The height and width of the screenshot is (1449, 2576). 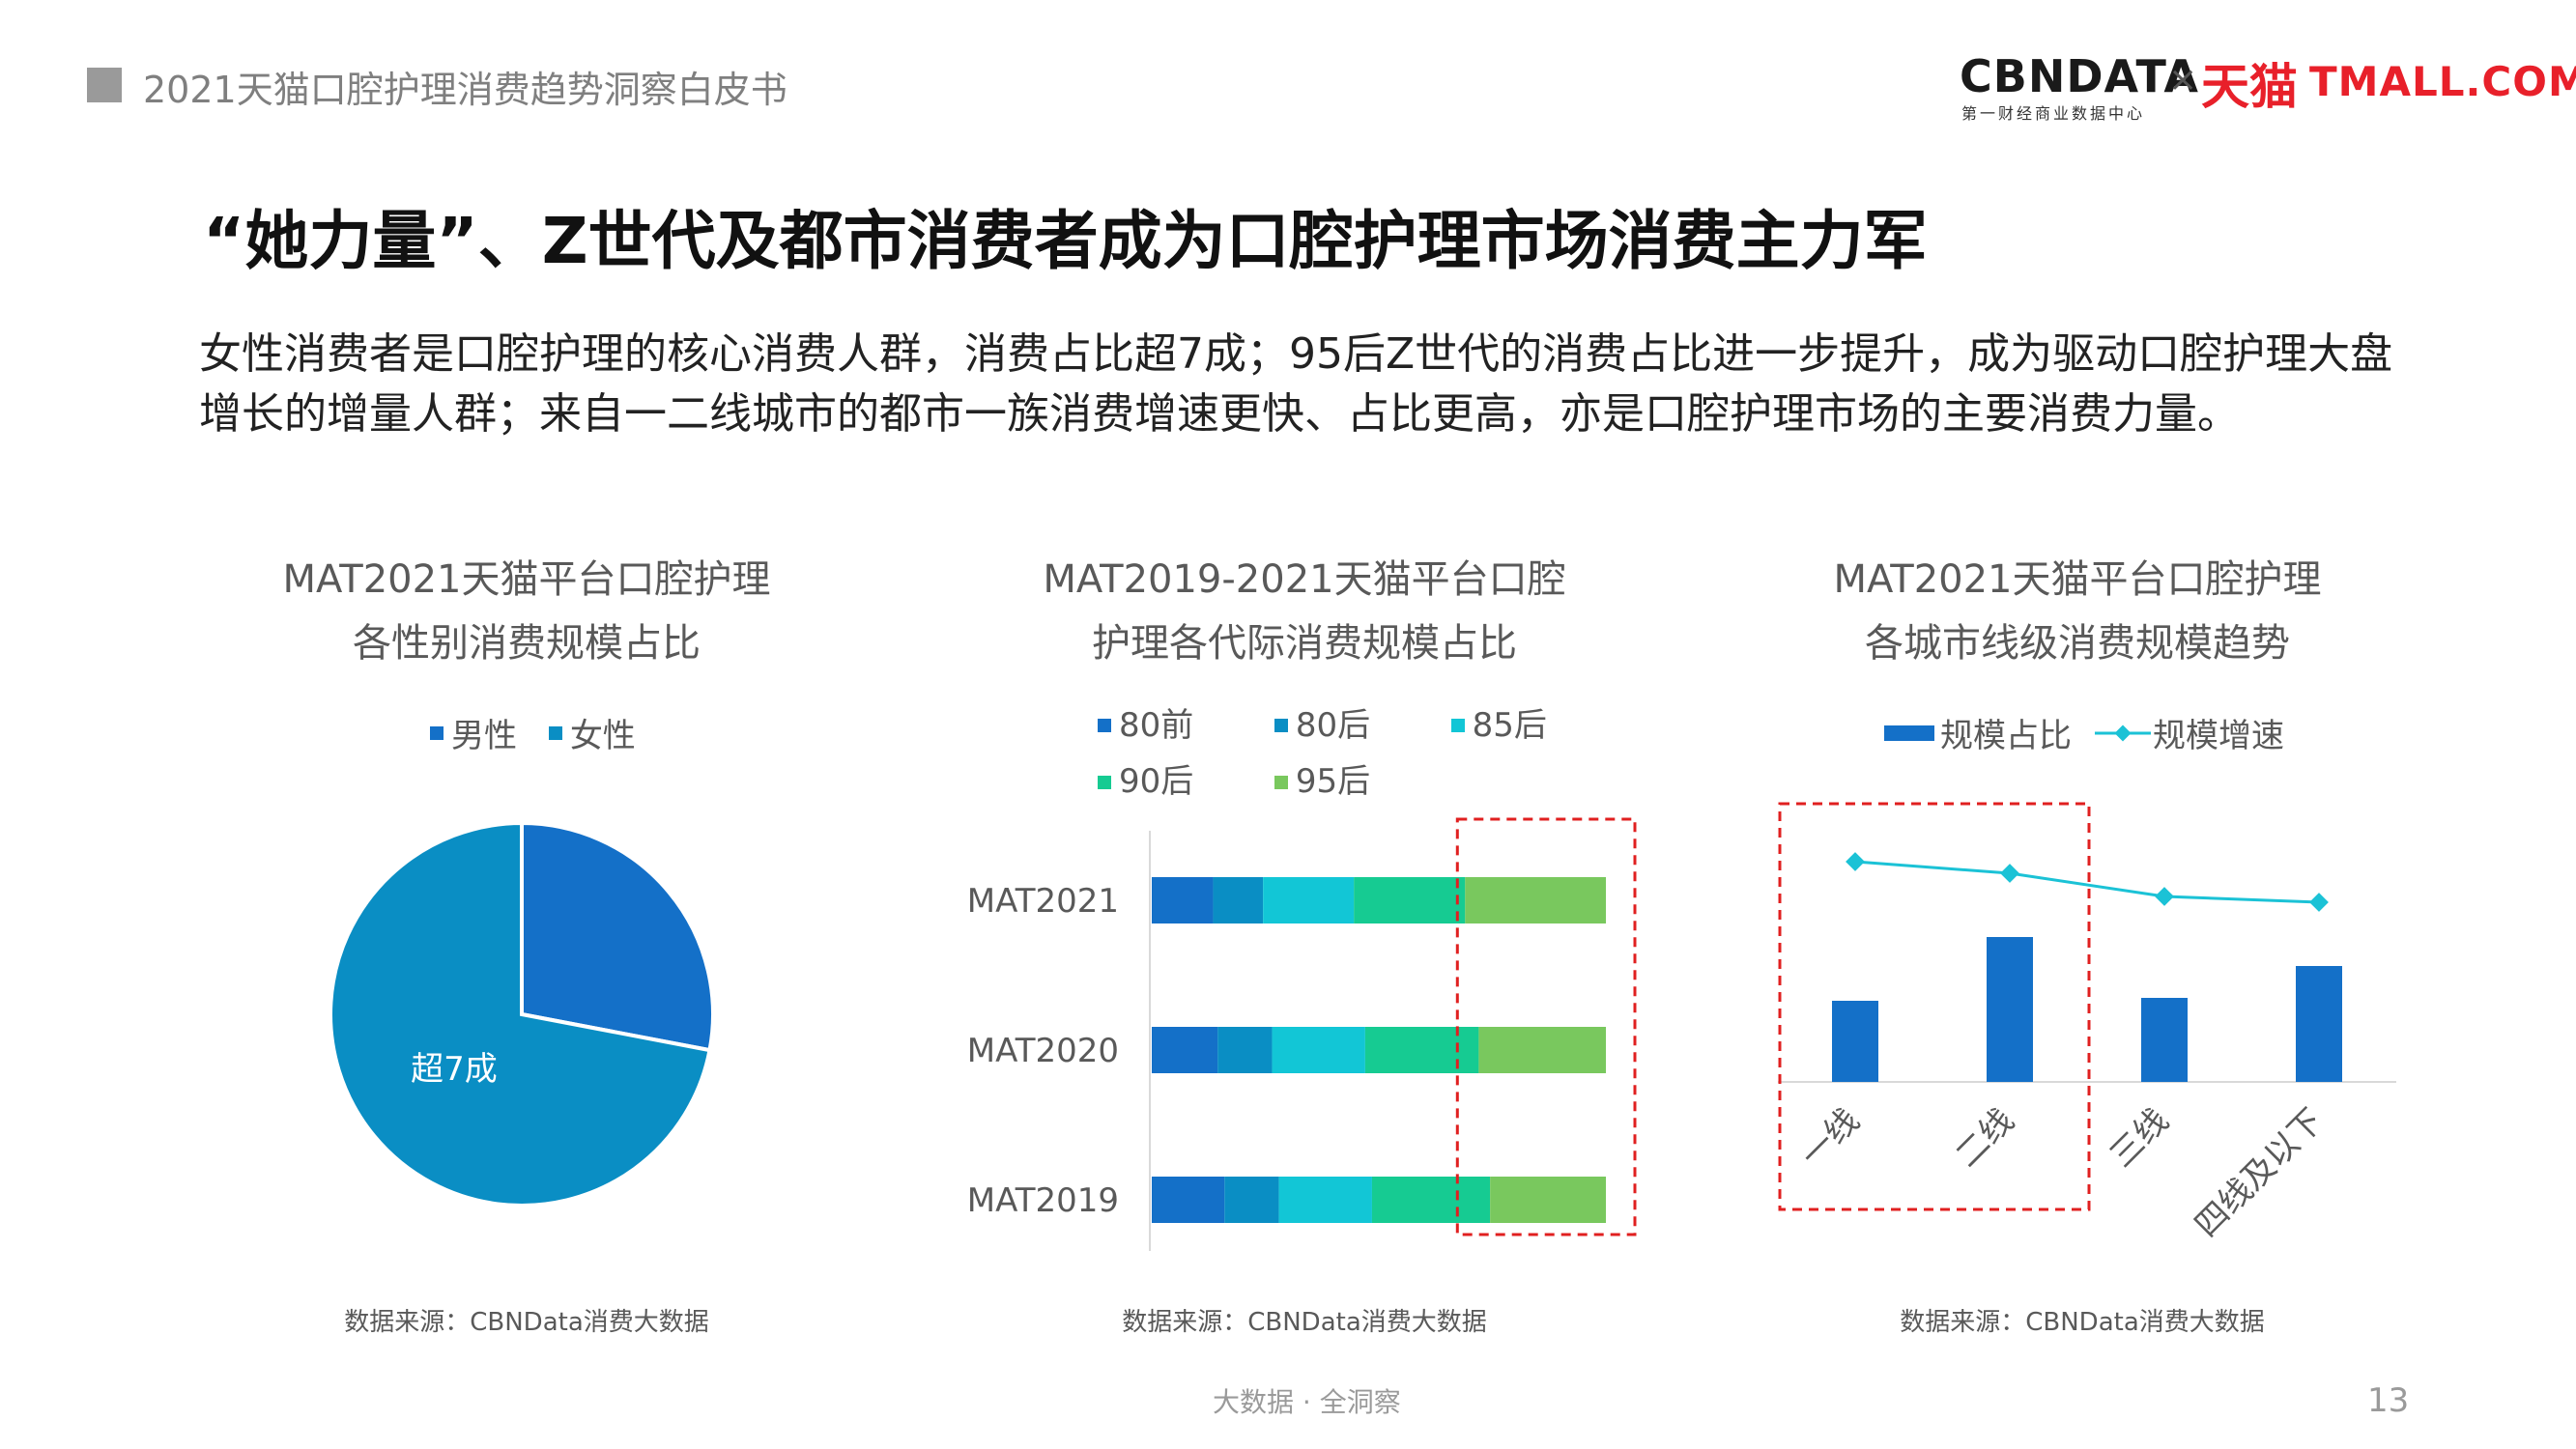 What do you see at coordinates (2123, 732) in the screenshot?
I see `line-swatch-icon` at bounding box center [2123, 732].